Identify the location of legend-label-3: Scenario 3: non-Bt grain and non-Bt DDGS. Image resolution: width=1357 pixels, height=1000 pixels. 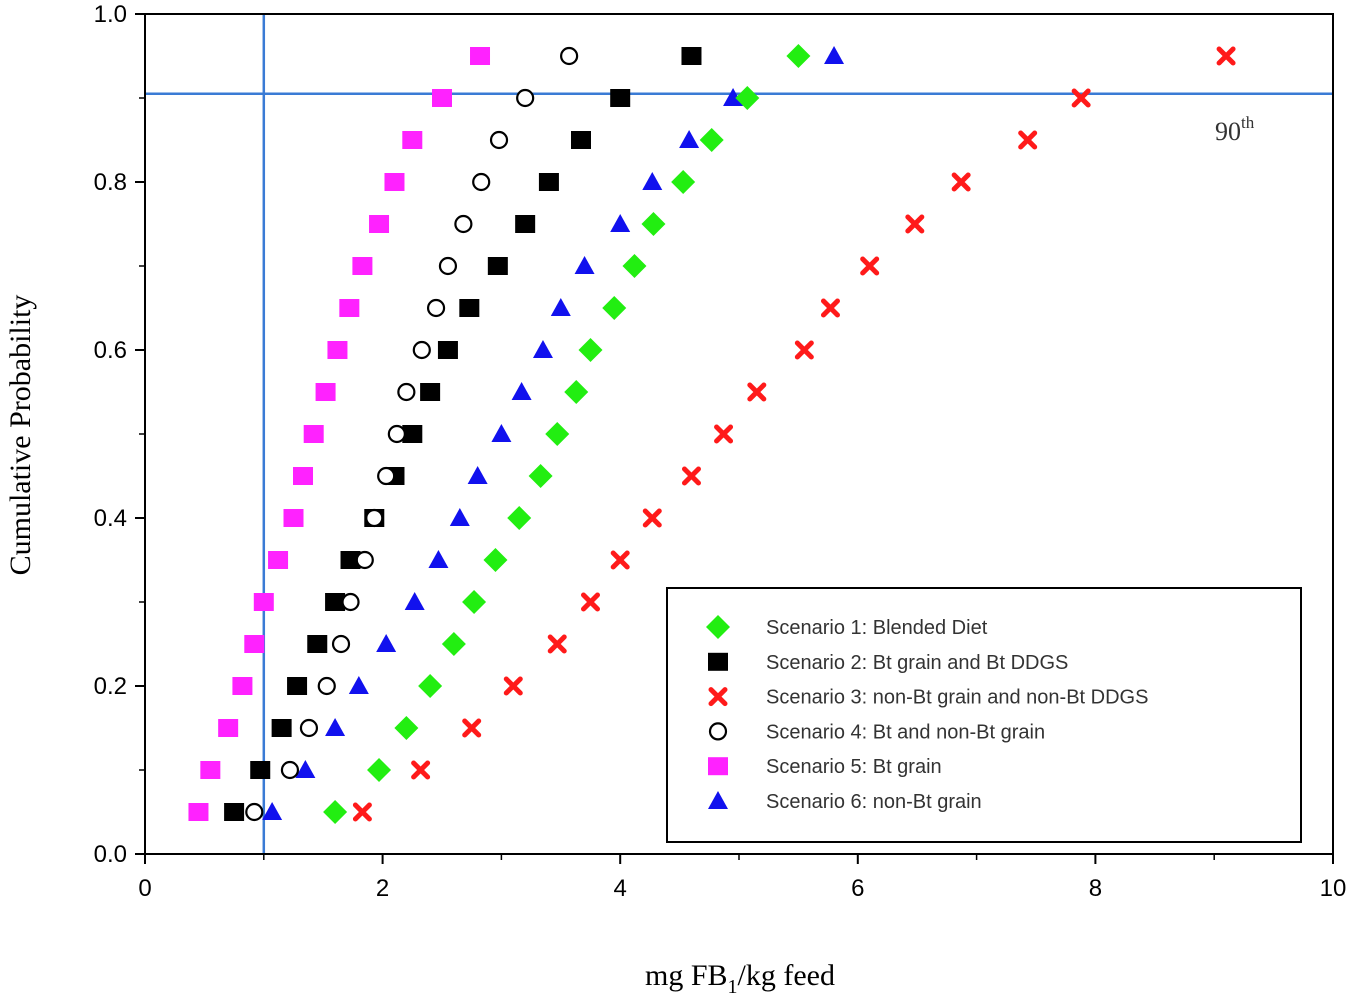
(957, 698).